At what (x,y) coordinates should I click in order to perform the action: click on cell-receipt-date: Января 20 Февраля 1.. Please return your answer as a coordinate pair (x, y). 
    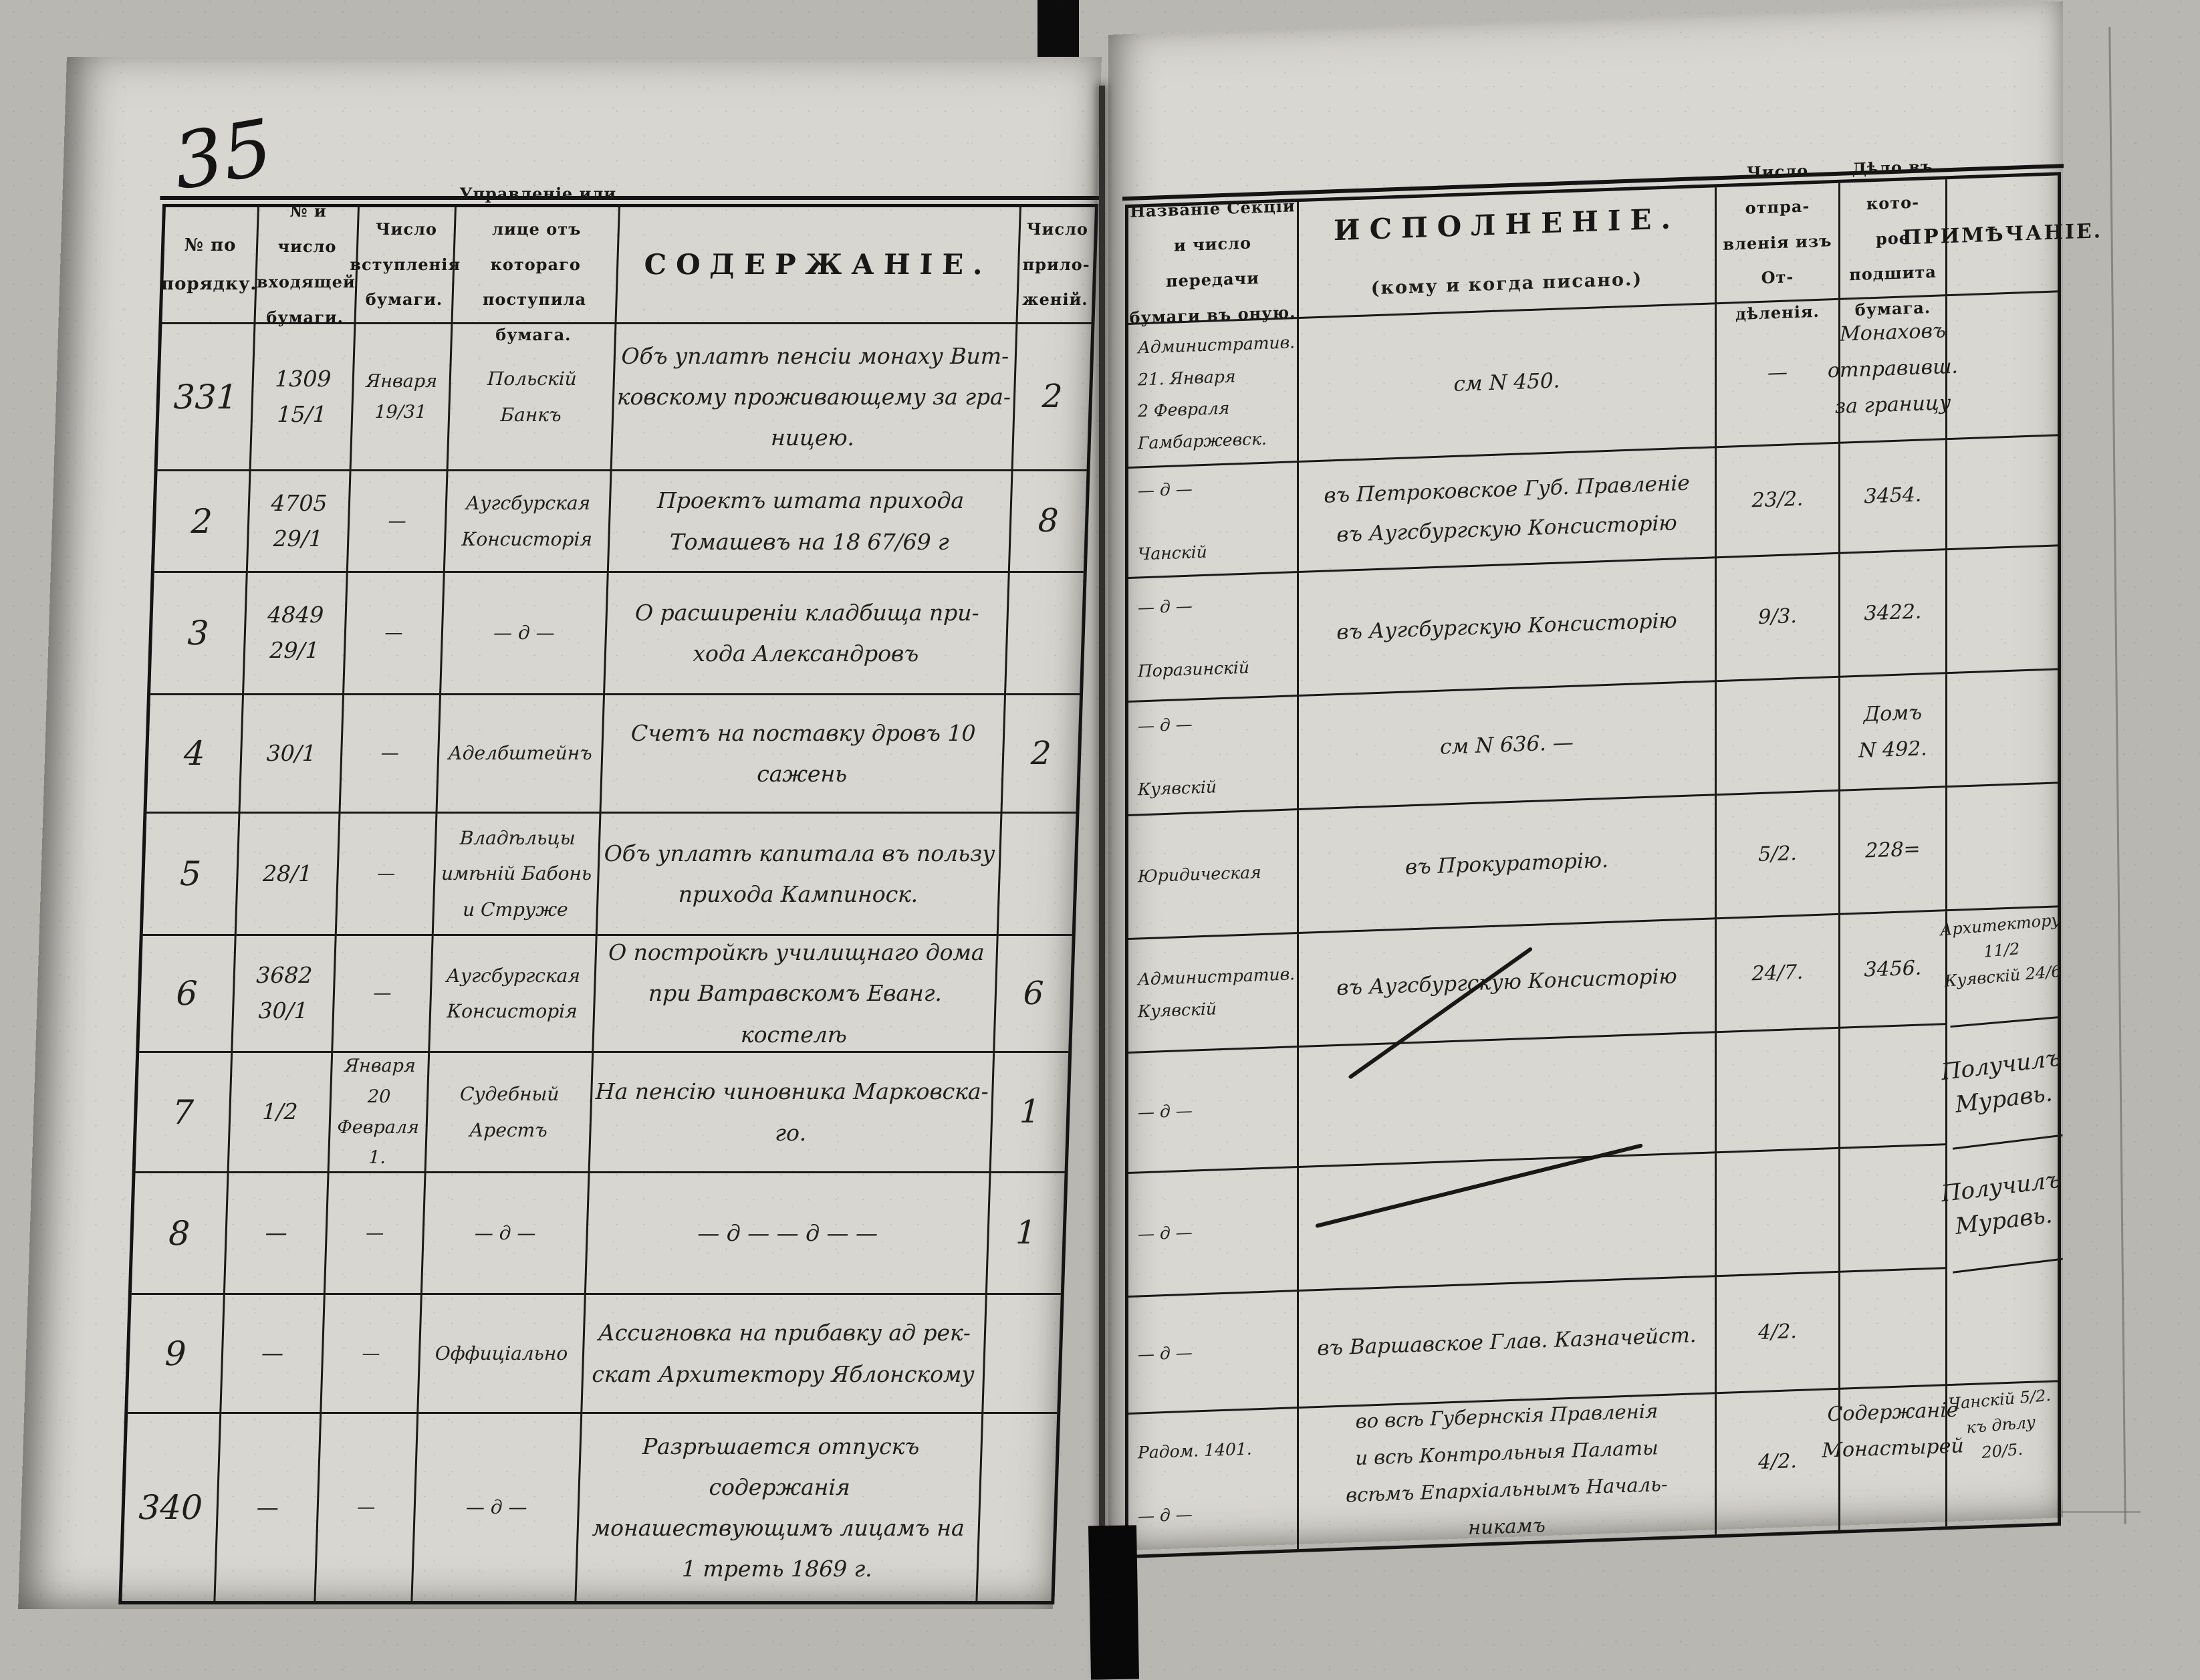
    Looking at the image, I should click on (380, 1113).